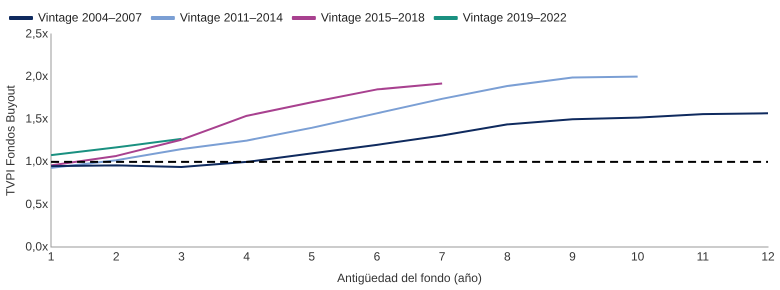  Describe the element at coordinates (90, 17) in the screenshot. I see `legend-label: Vintage 2004–2007` at that location.